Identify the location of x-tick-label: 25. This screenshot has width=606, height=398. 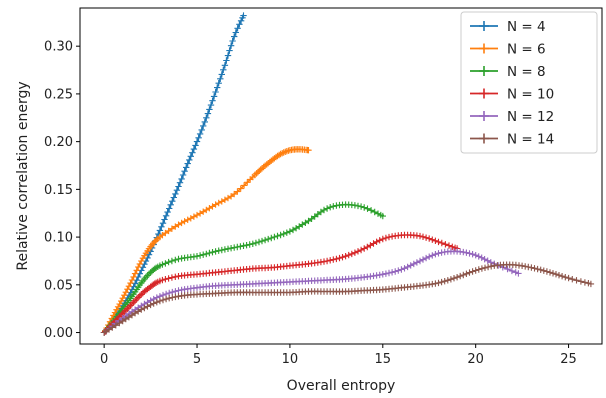
(568, 359).